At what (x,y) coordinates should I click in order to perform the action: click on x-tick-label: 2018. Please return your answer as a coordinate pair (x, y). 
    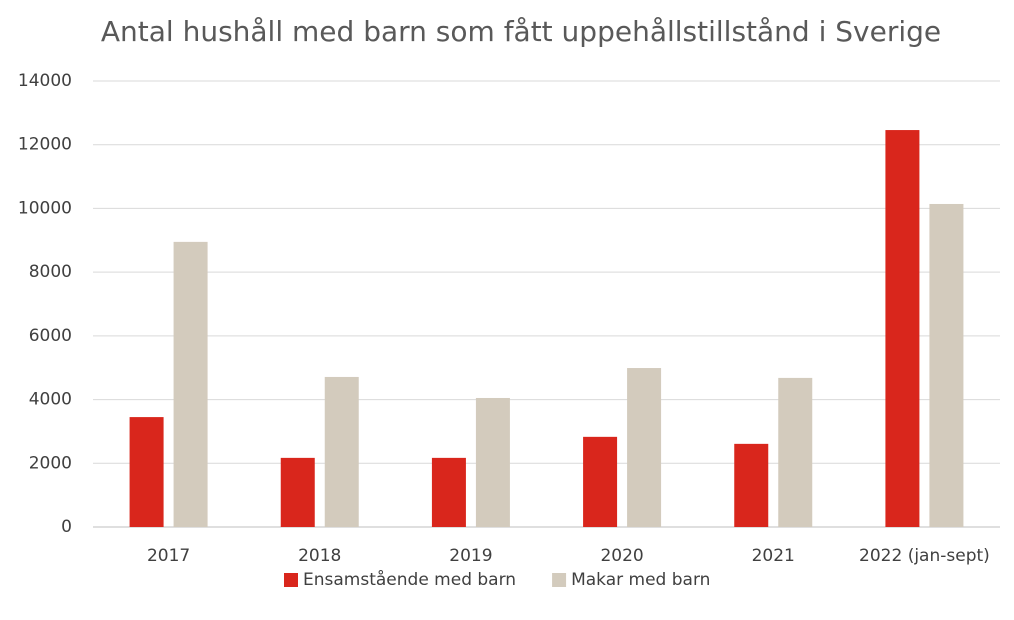
    Looking at the image, I should click on (319, 556).